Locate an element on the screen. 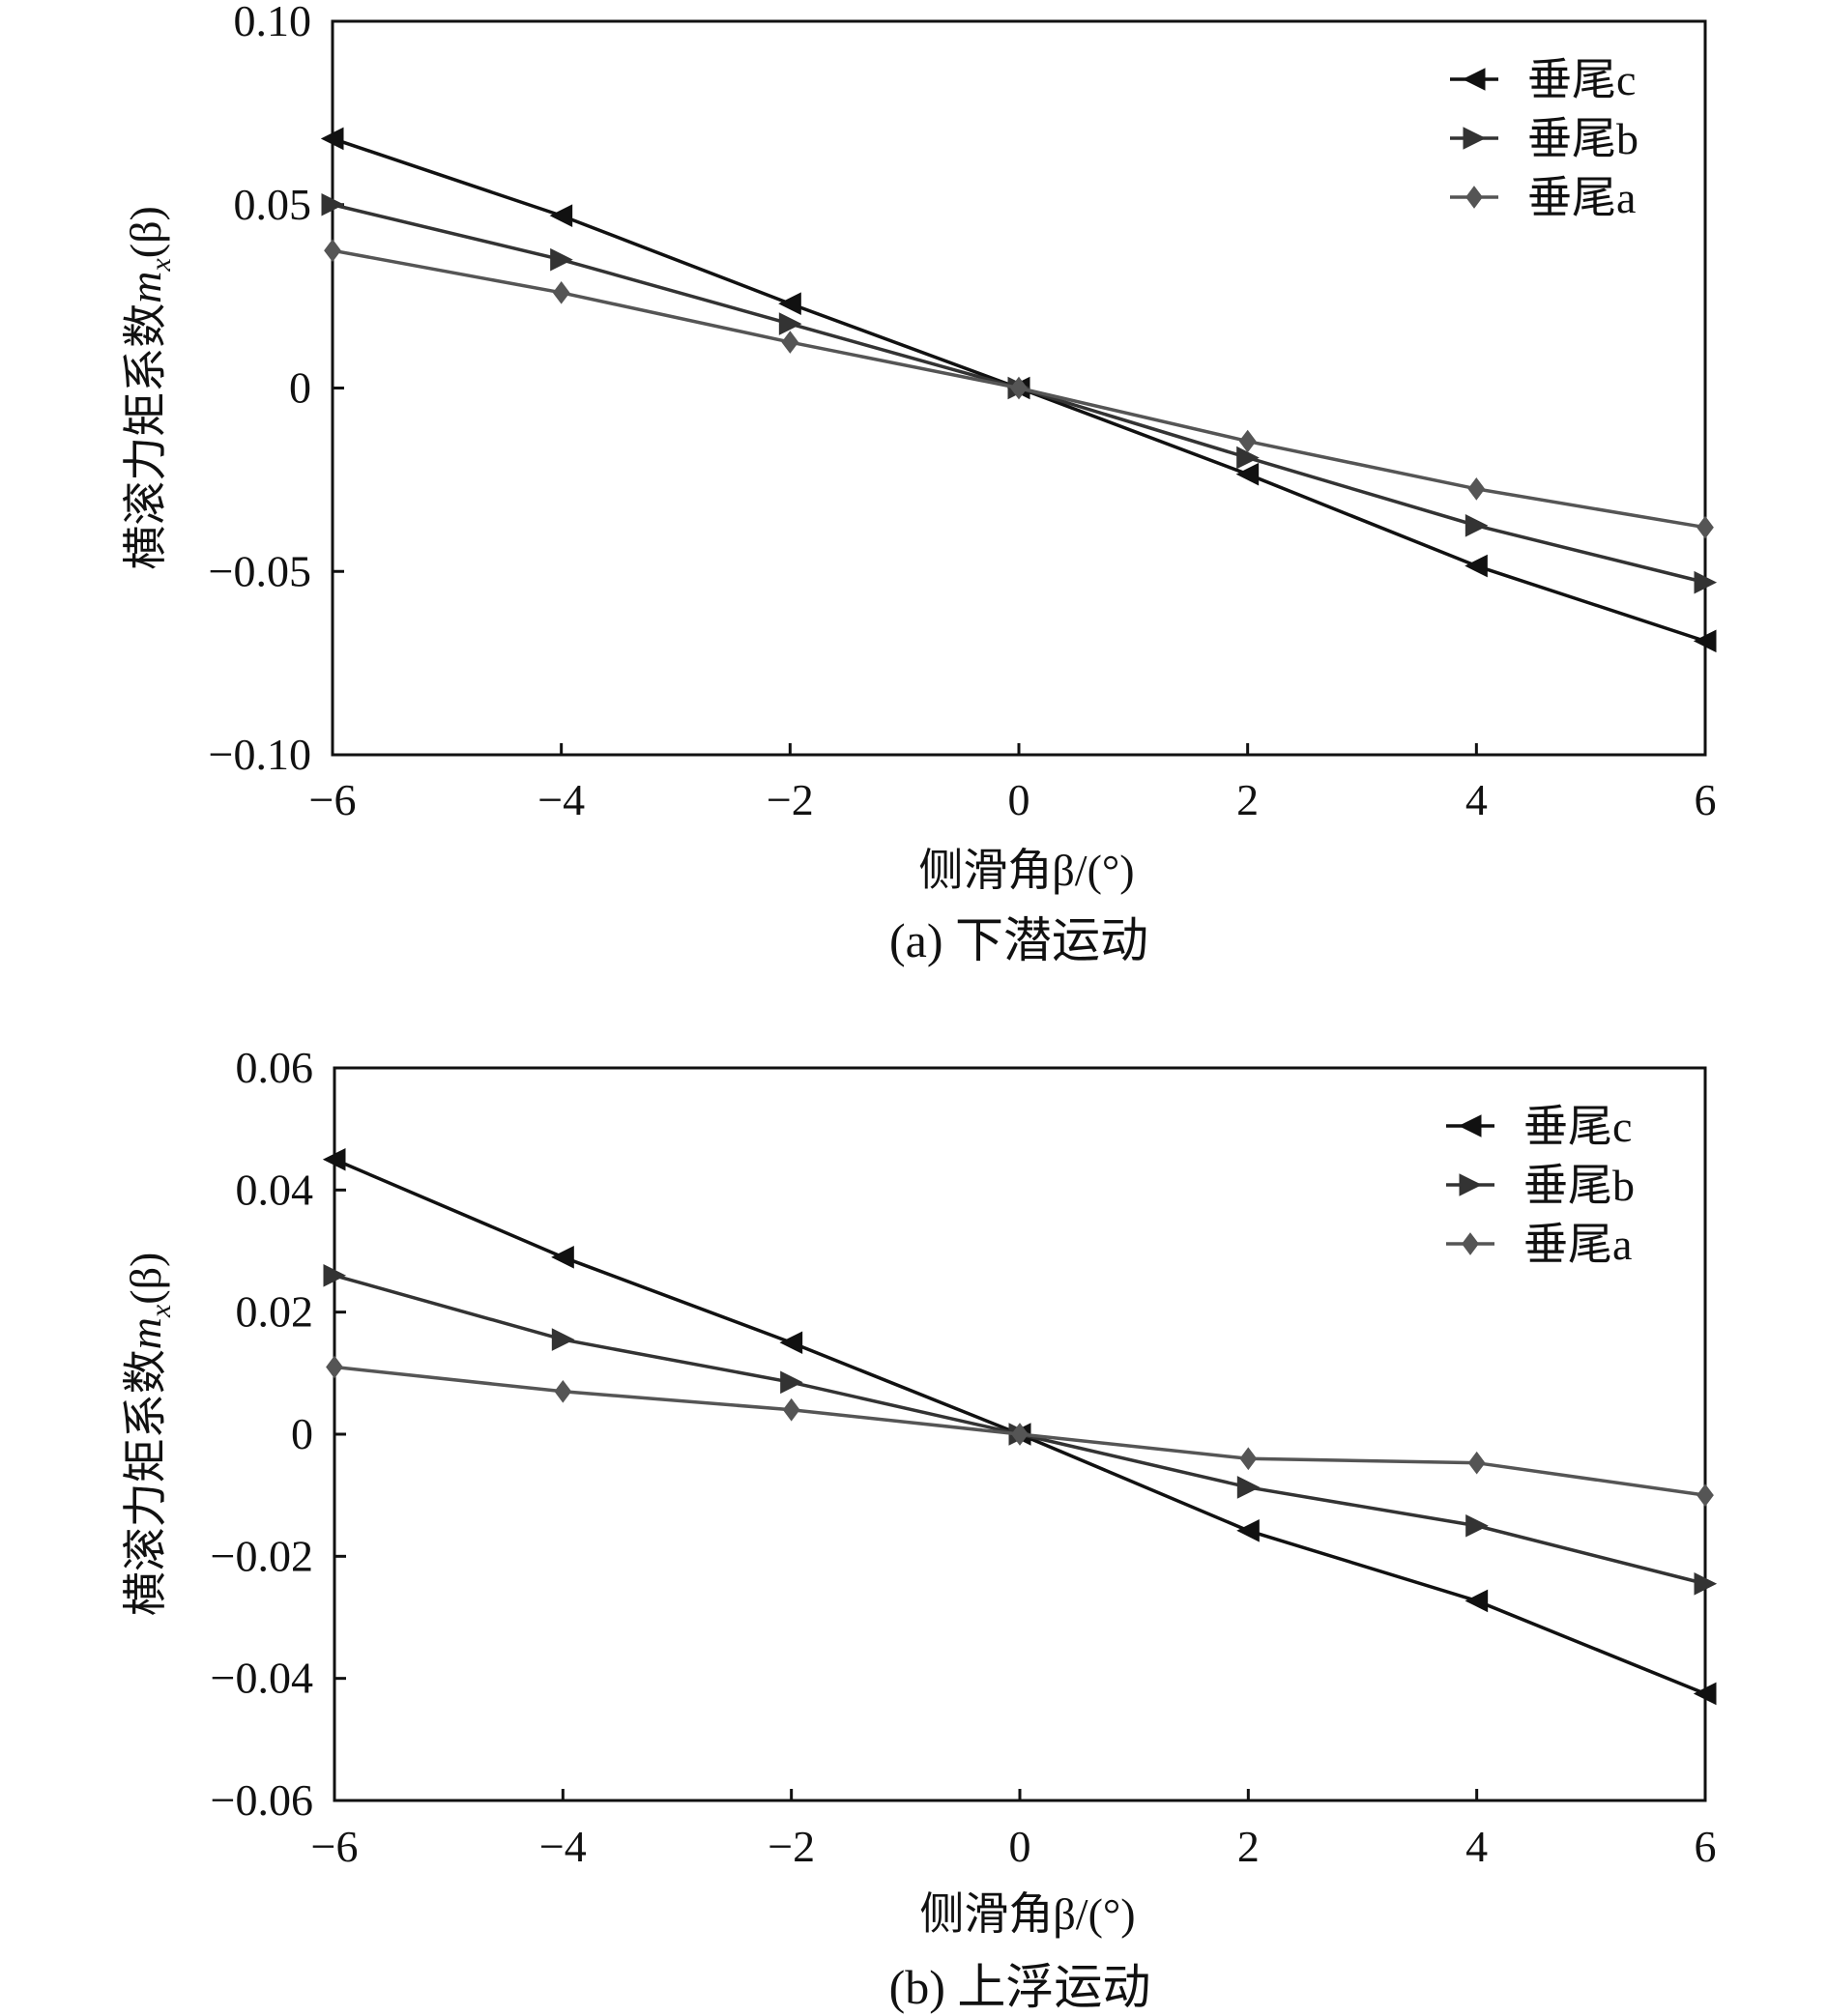 The width and height of the screenshot is (1827, 2016). y-tick-label: 0.04 is located at coordinates (275, 1190).